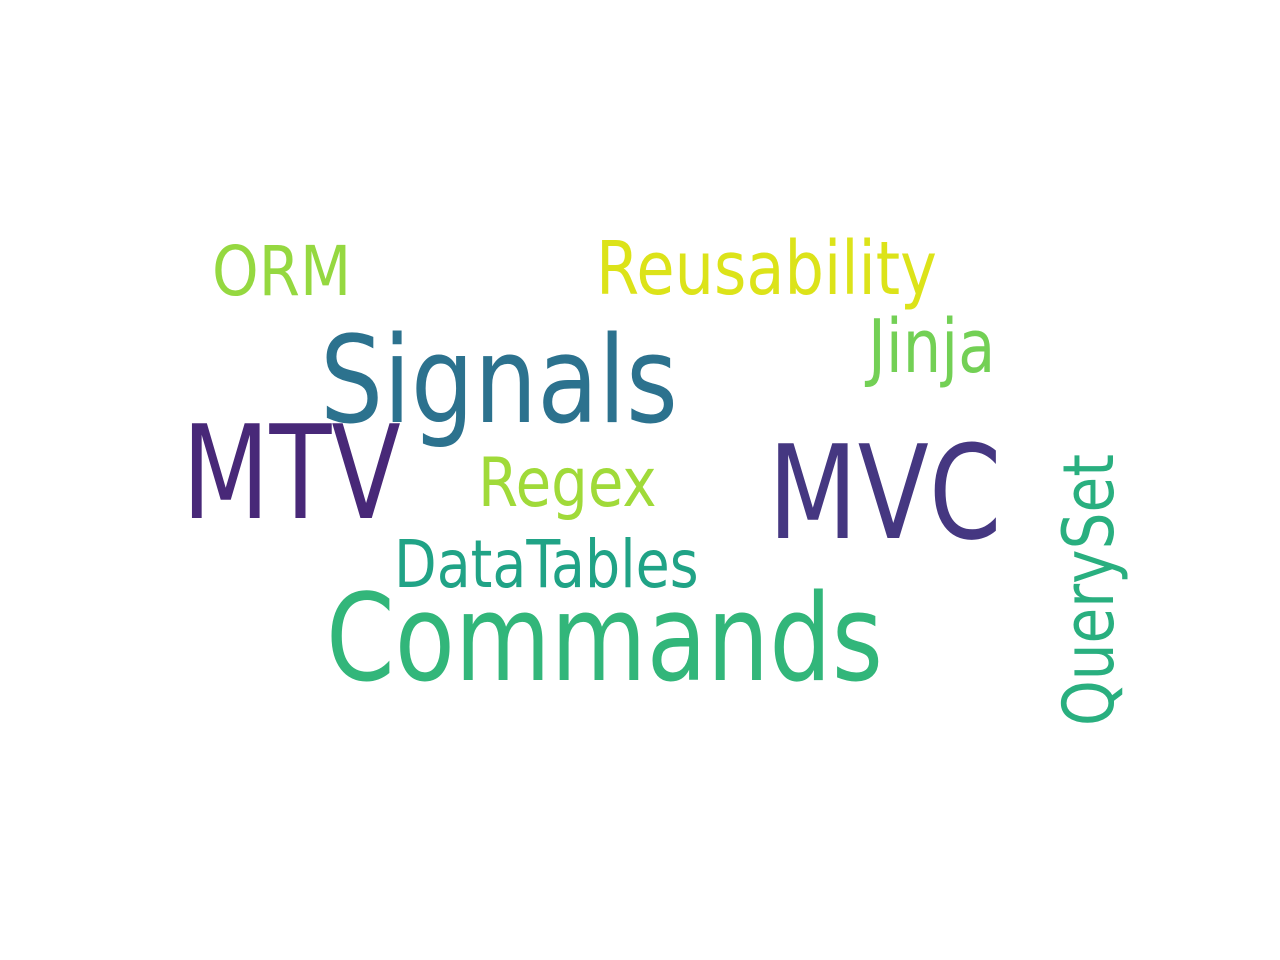 The height and width of the screenshot is (960, 1280). I want to click on word-mtv: MTV, so click(291, 473).